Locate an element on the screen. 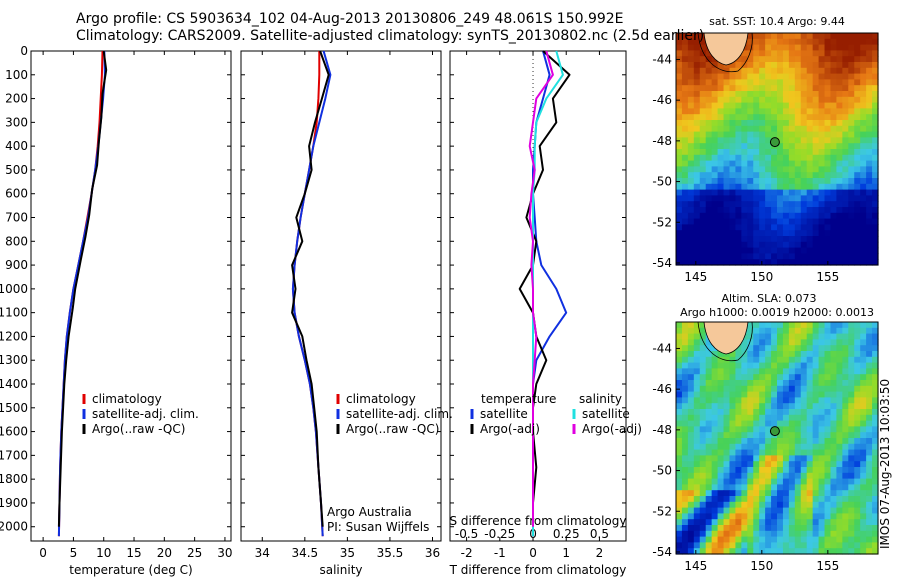  imos-timestamp: IMOS 07-Aug-2013 10:03:50 is located at coordinates (885, 463).